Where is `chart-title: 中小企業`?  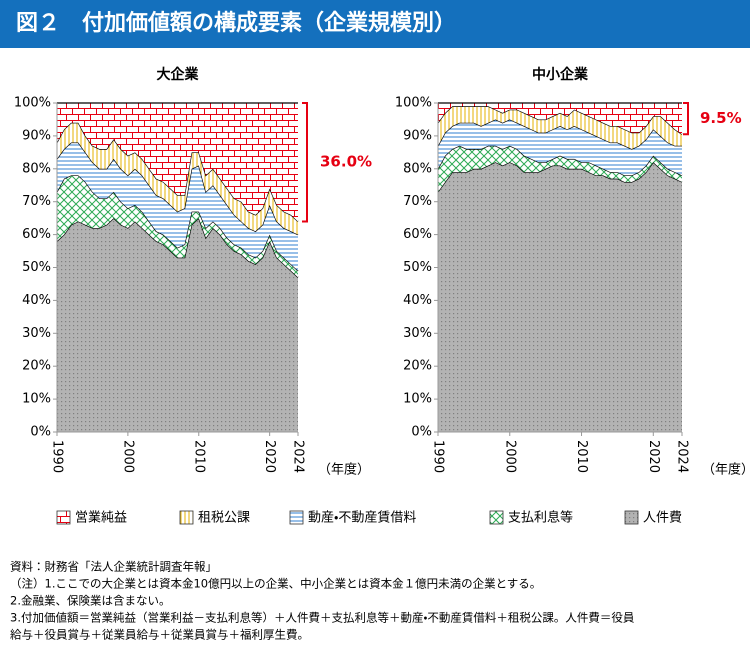 chart-title: 中小企業 is located at coordinates (560, 74).